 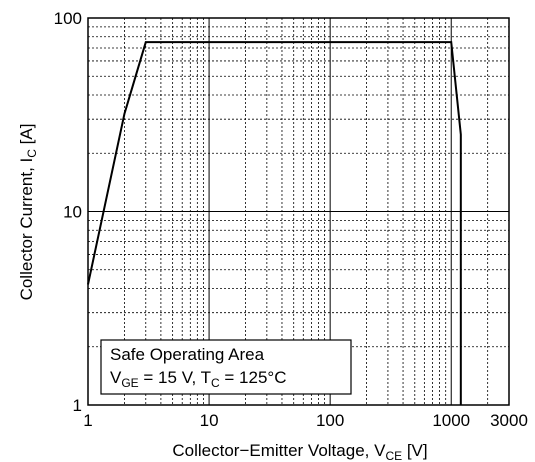 I want to click on x-tick-label: 100, so click(x=330, y=420).